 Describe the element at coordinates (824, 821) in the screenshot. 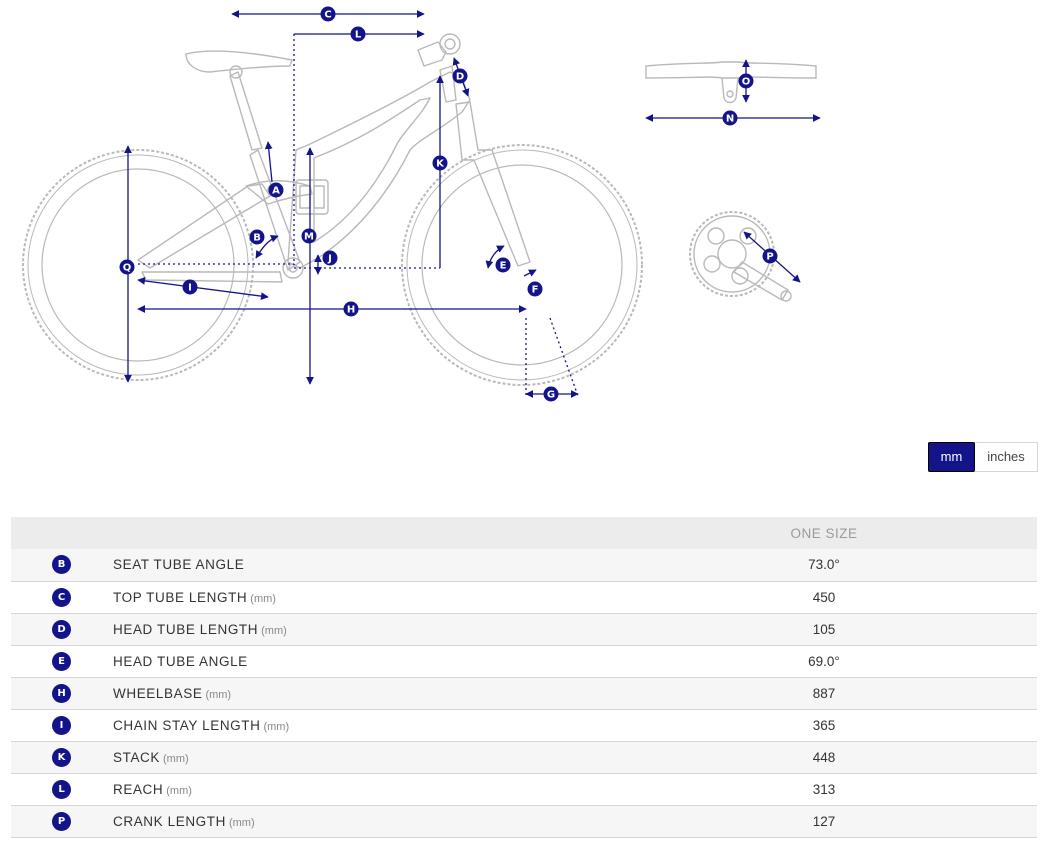

I see `measurement-value: 127` at that location.